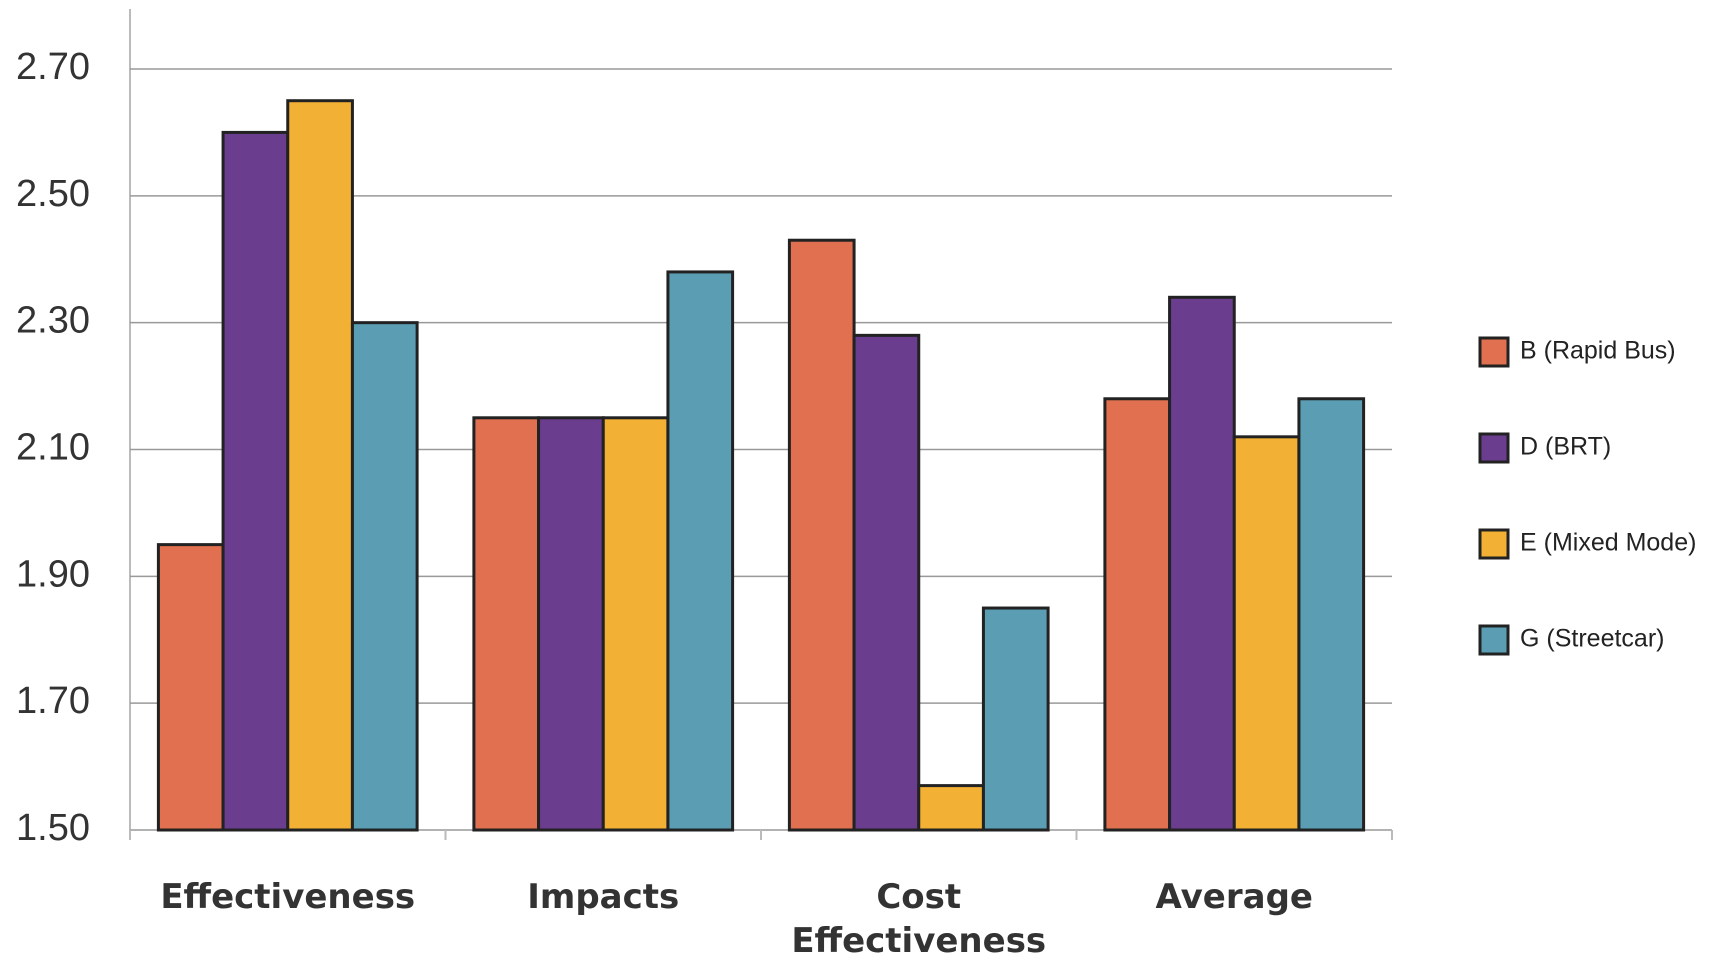  I want to click on x-tick-label: Average, so click(1234, 897).